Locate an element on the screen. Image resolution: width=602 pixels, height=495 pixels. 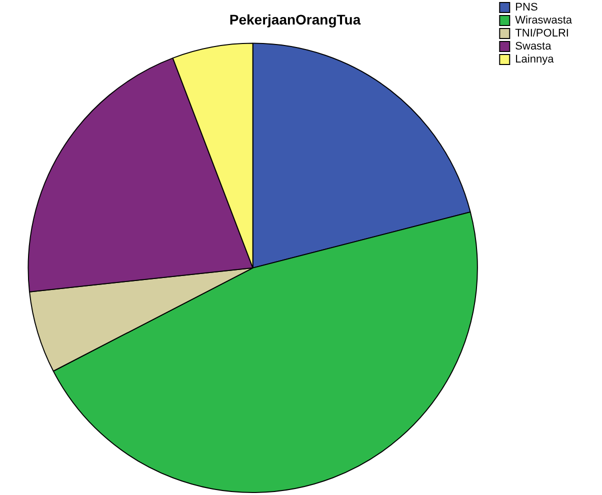
legend-label: TNI/POLRI is located at coordinates (542, 34).